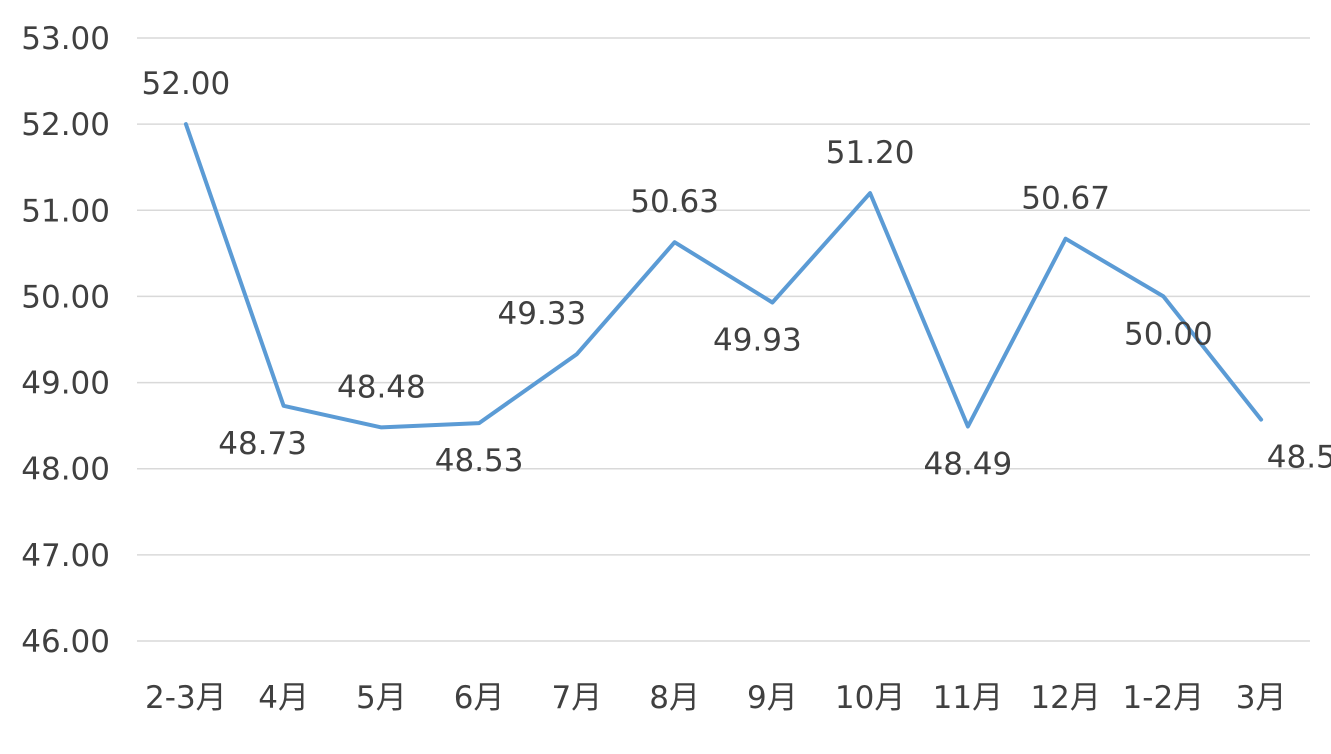 The image size is (1331, 754). What do you see at coordinates (65, 211) in the screenshot?
I see `y-tick-label: 51.00` at bounding box center [65, 211].